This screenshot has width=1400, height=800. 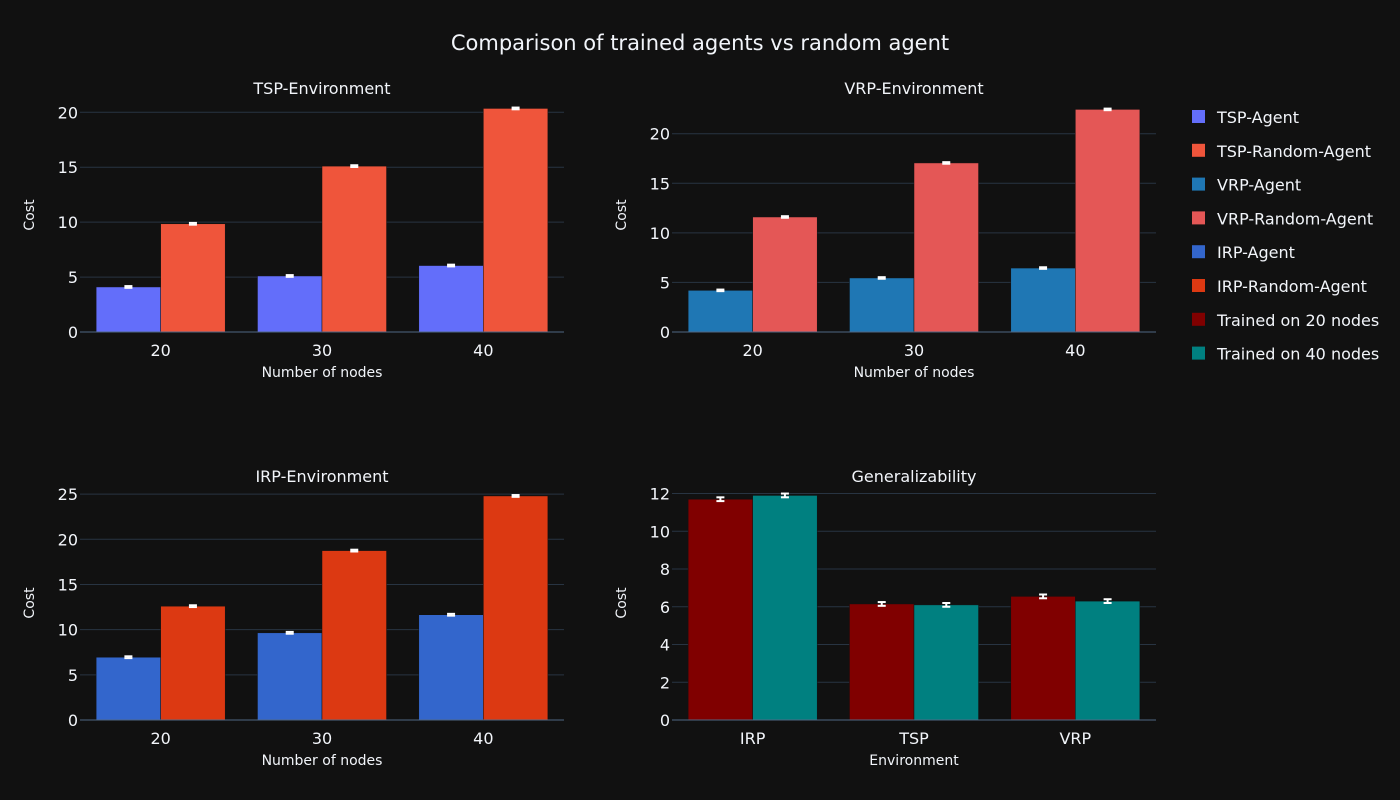 What do you see at coordinates (1297, 354) in the screenshot?
I see `legend-label: Trained on 40 nodes` at bounding box center [1297, 354].